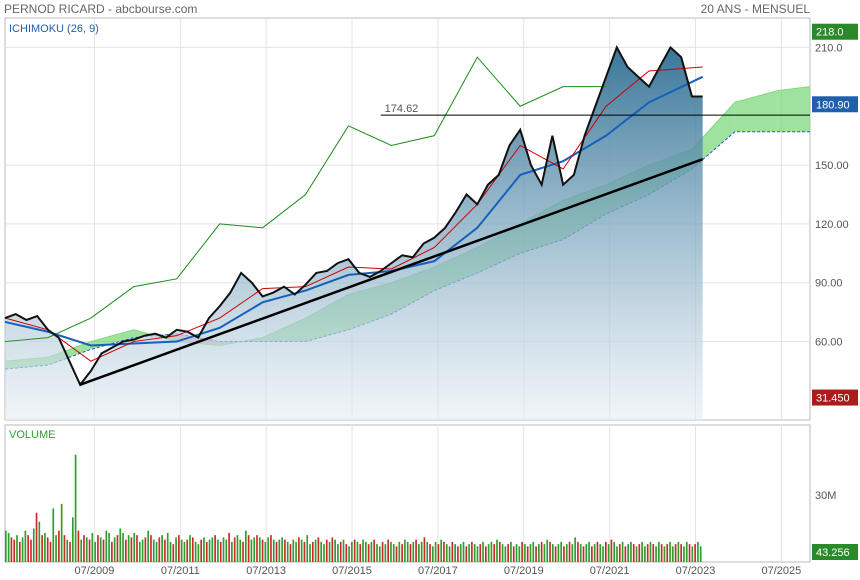 This screenshot has width=860, height=580. What do you see at coordinates (95, 571) in the screenshot?
I see `x-tick-label: 07/2009` at bounding box center [95, 571].